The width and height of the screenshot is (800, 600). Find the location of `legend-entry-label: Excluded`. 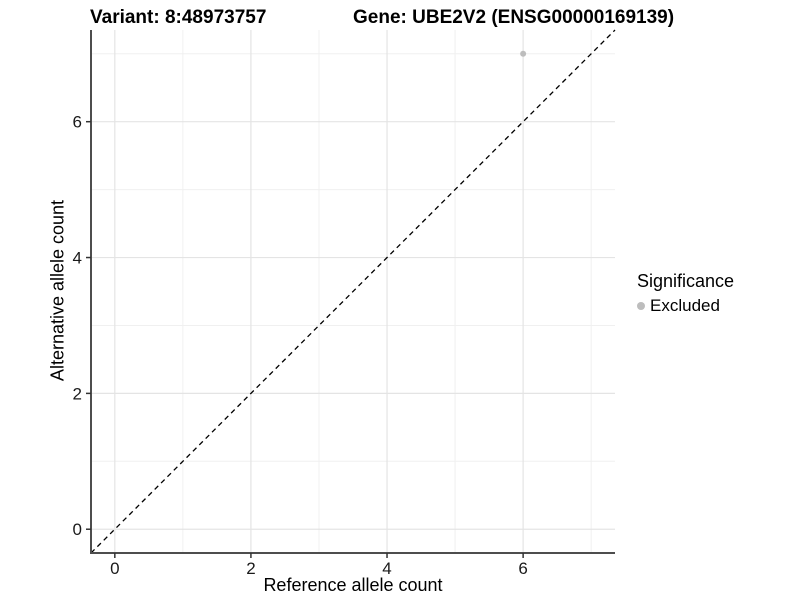

legend-entry-label: Excluded is located at coordinates (685, 305).